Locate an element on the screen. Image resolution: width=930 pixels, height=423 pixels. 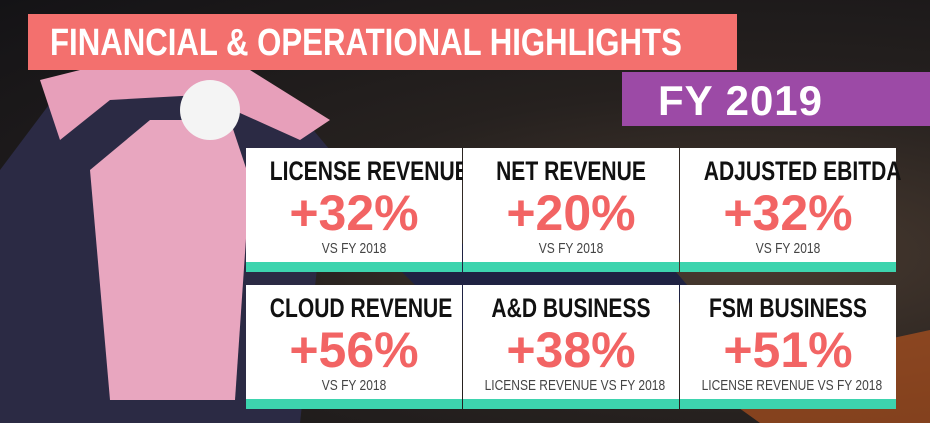
kpi-card: LICENSE REVENUE +32% VS FY 2018 is located at coordinates (357, 210).